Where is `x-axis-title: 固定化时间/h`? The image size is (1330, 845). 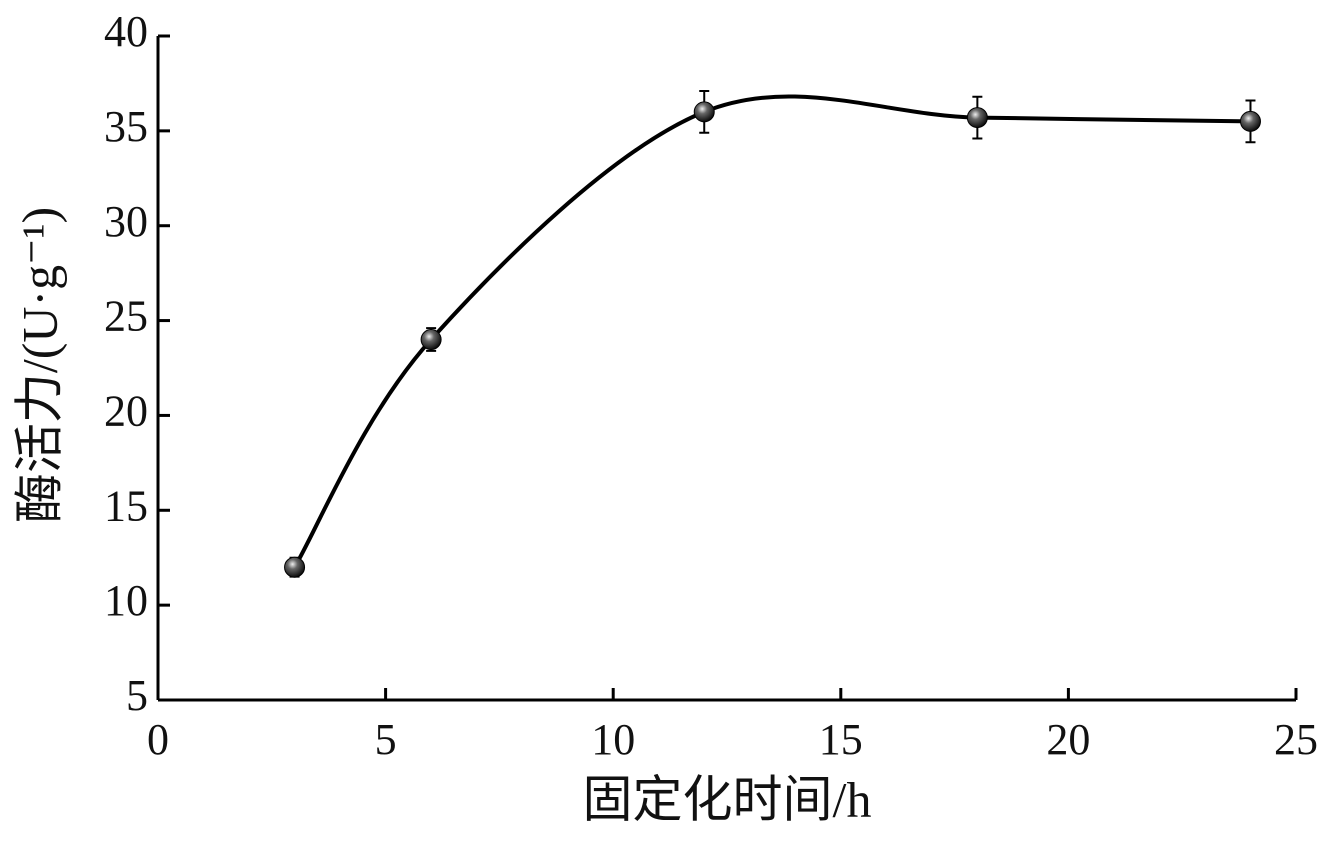
x-axis-title: 固定化时间/h is located at coordinates (727, 799).